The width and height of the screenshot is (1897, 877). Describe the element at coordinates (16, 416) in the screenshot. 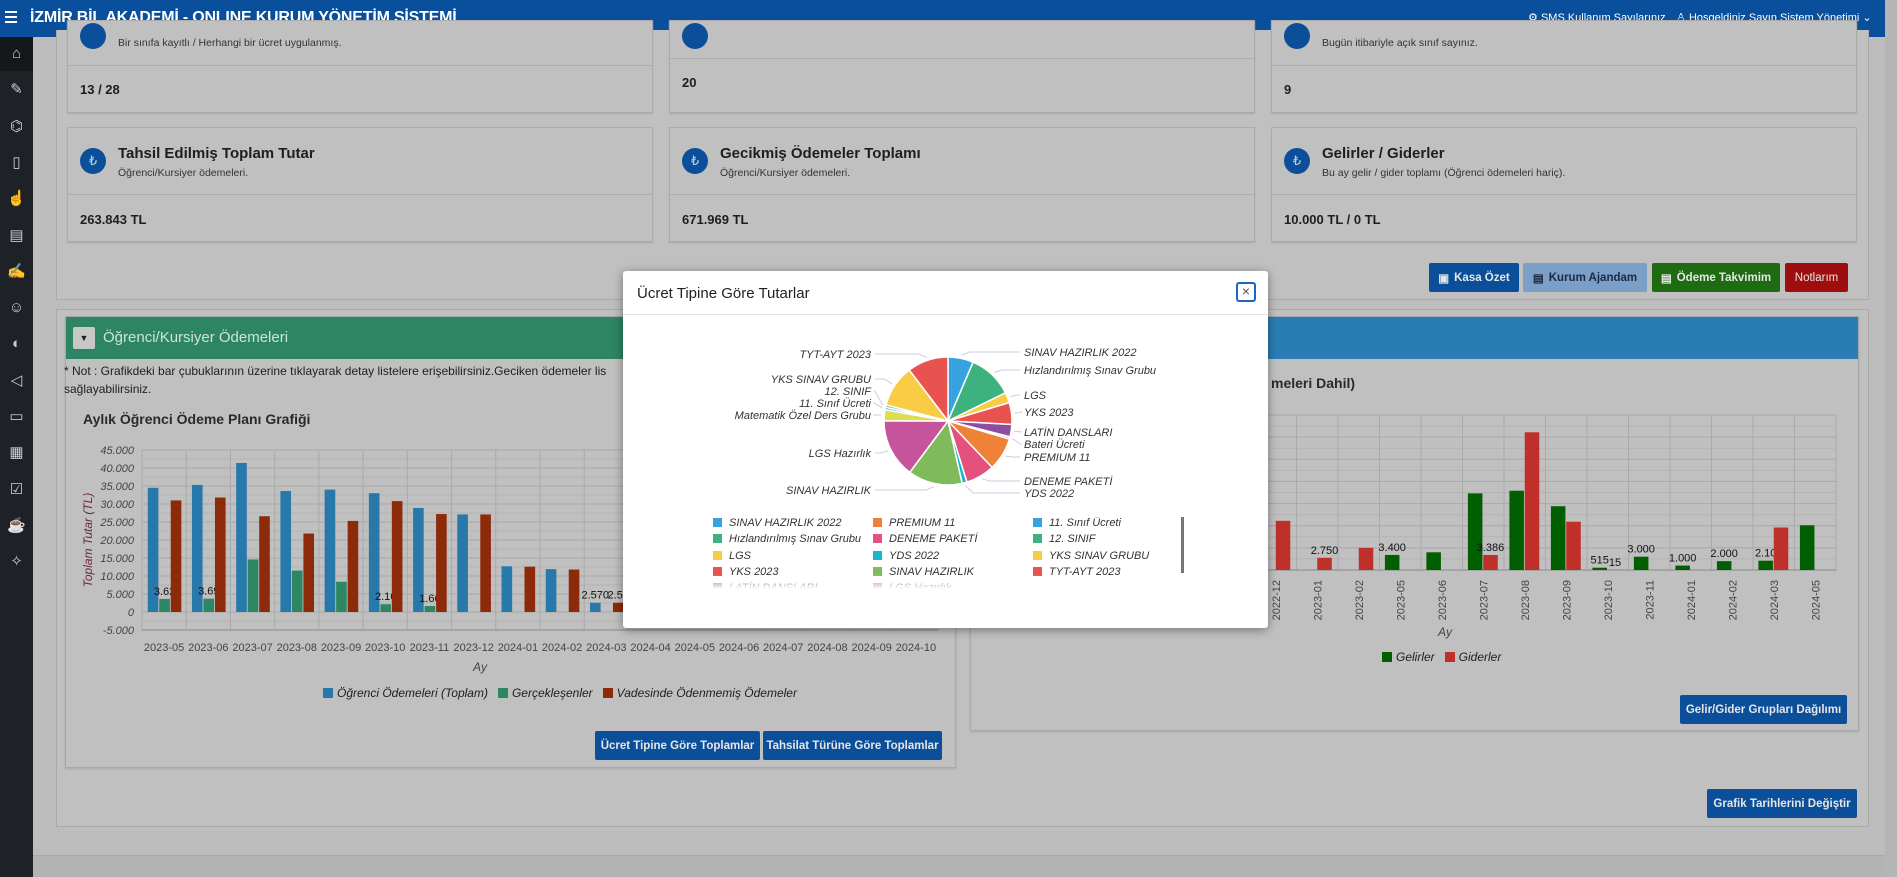

I see `presentation-icon: ▭` at that location.